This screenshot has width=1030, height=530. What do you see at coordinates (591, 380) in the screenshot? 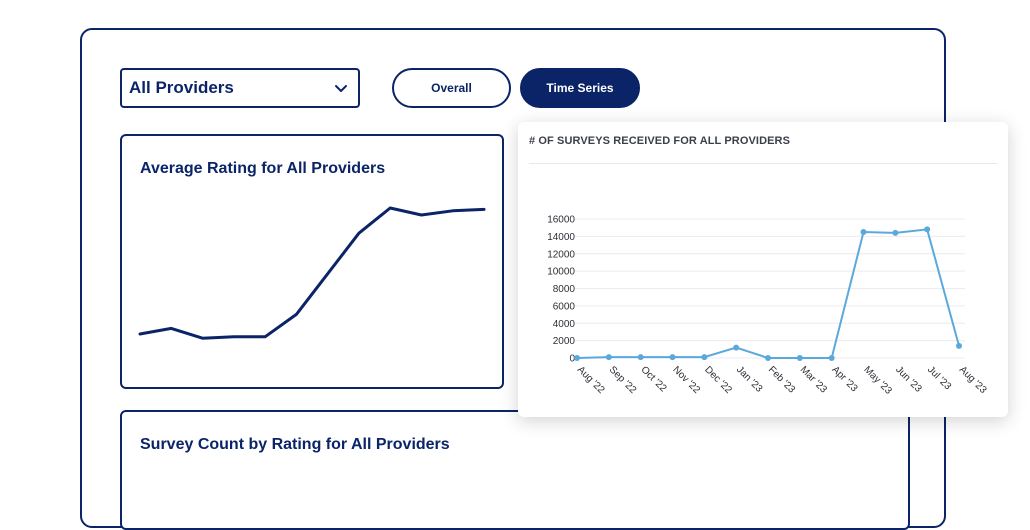
I see `x-tick-label: Aug '22` at bounding box center [591, 380].